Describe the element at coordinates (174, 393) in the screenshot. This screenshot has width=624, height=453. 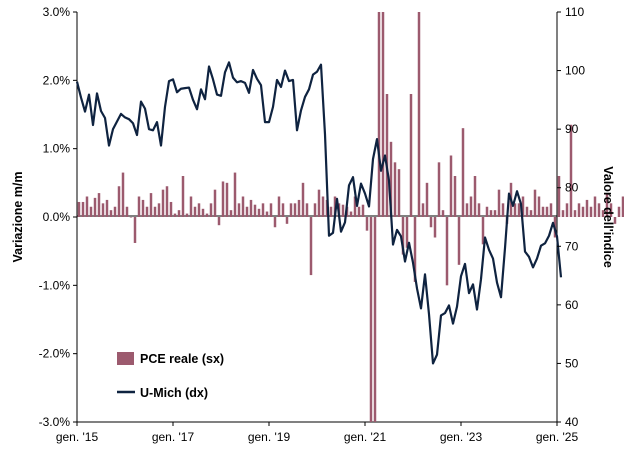
I see `legend-label-umich: U-Mich (dx)` at that location.